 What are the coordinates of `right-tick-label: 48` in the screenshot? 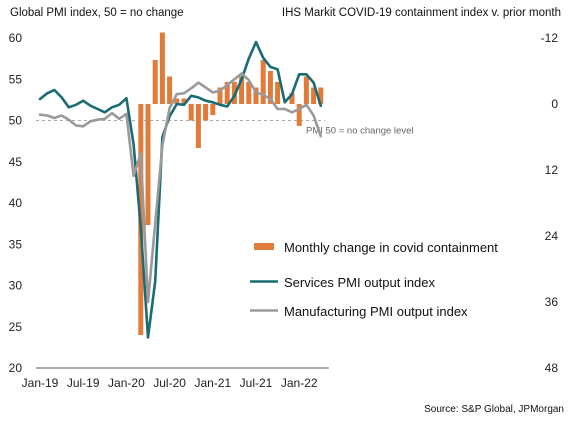 It's located at (552, 368).